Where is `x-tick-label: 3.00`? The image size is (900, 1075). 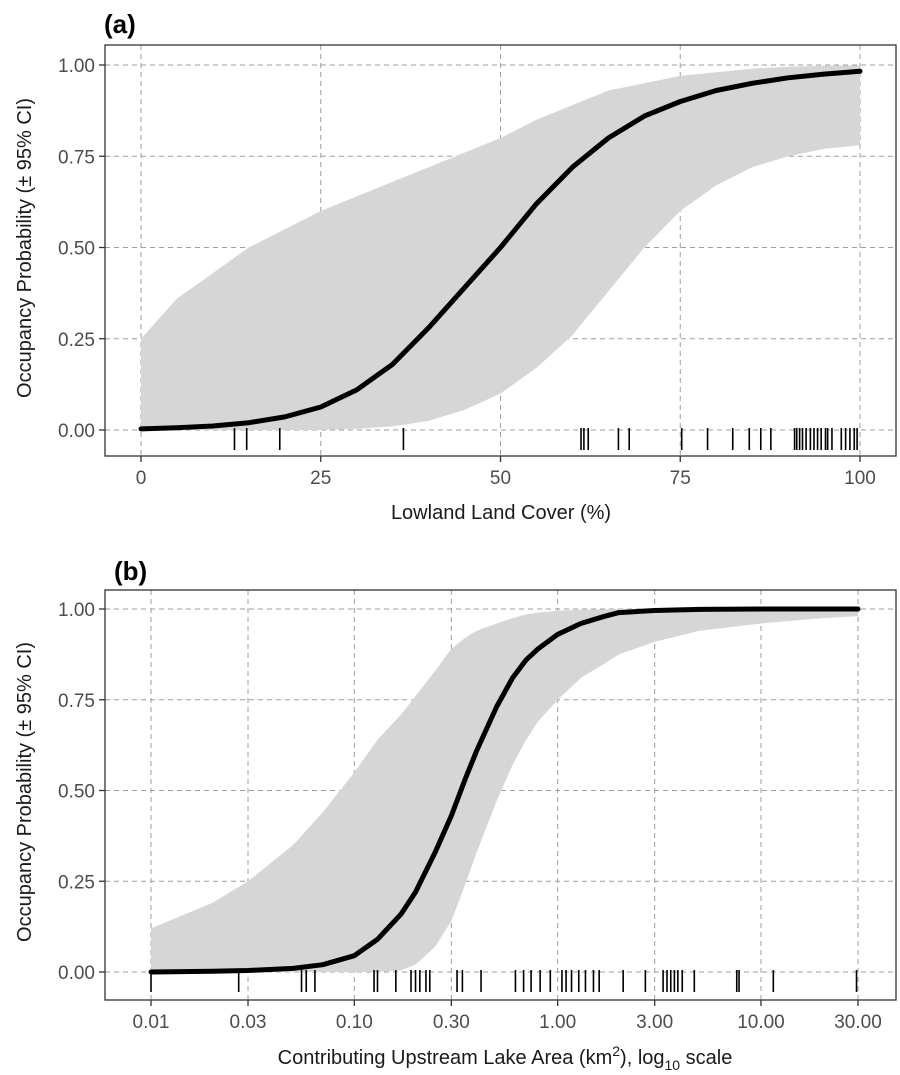 x-tick-label: 3.00 is located at coordinates (654, 1022).